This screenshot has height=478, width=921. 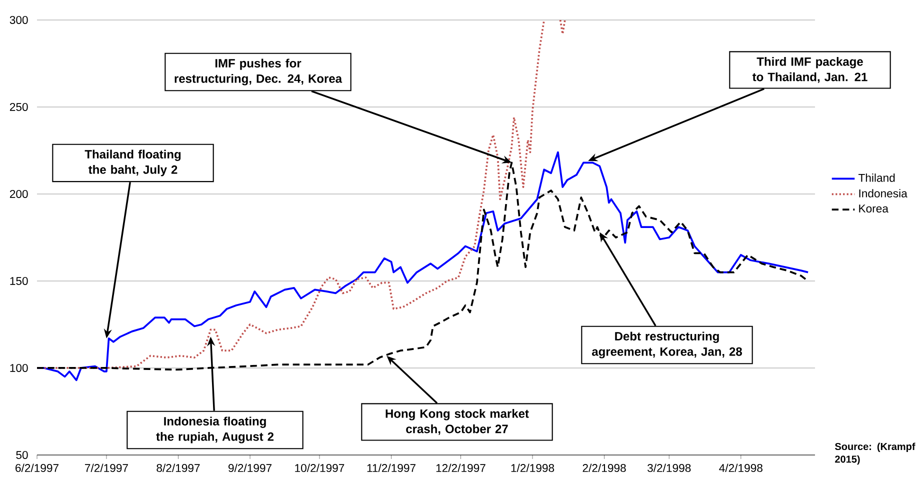 I want to click on x-tick-label: 2/2/1998, so click(x=604, y=468).